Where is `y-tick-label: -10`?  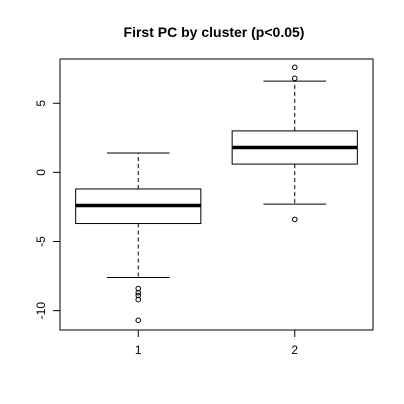 y-tick-label: -10 is located at coordinates (41, 311).